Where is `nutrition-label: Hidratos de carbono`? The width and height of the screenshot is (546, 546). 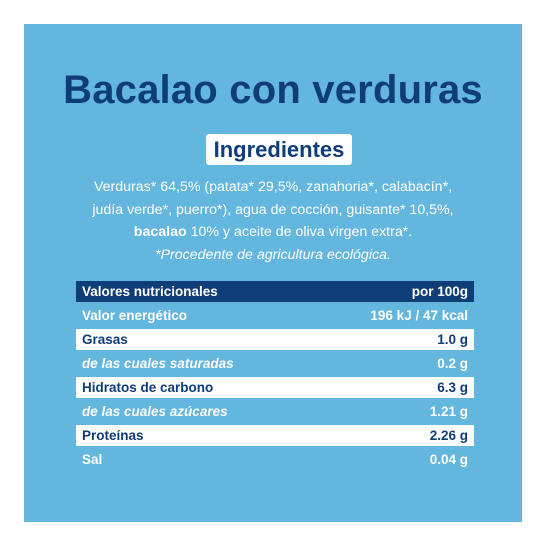 nutrition-label: Hidratos de carbono is located at coordinates (148, 387).